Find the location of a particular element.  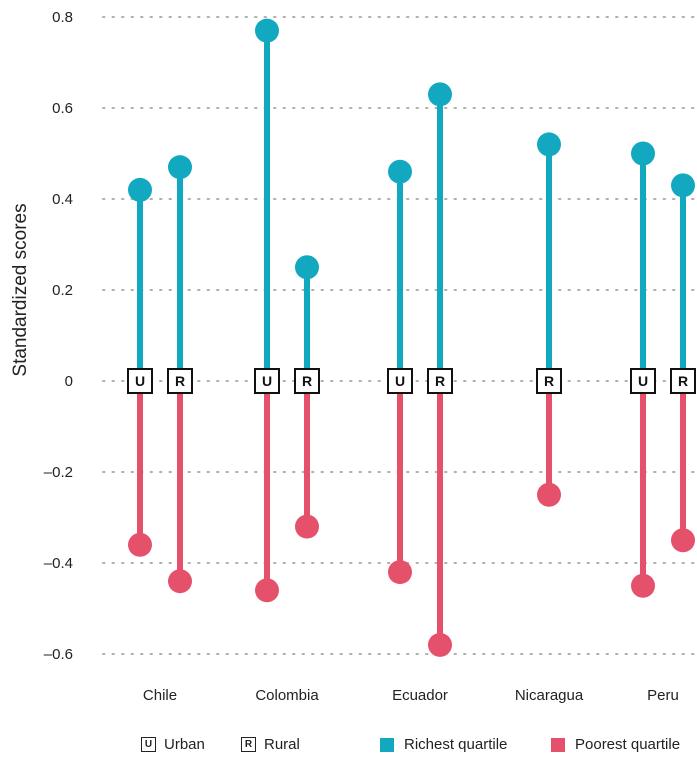

y-tick-label: –0.4 is located at coordinates (58, 563).